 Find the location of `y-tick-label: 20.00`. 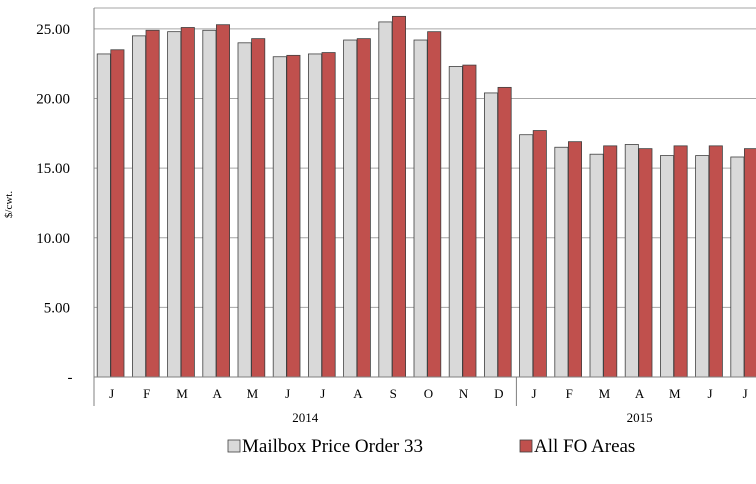

y-tick-label: 20.00 is located at coordinates (53, 100).